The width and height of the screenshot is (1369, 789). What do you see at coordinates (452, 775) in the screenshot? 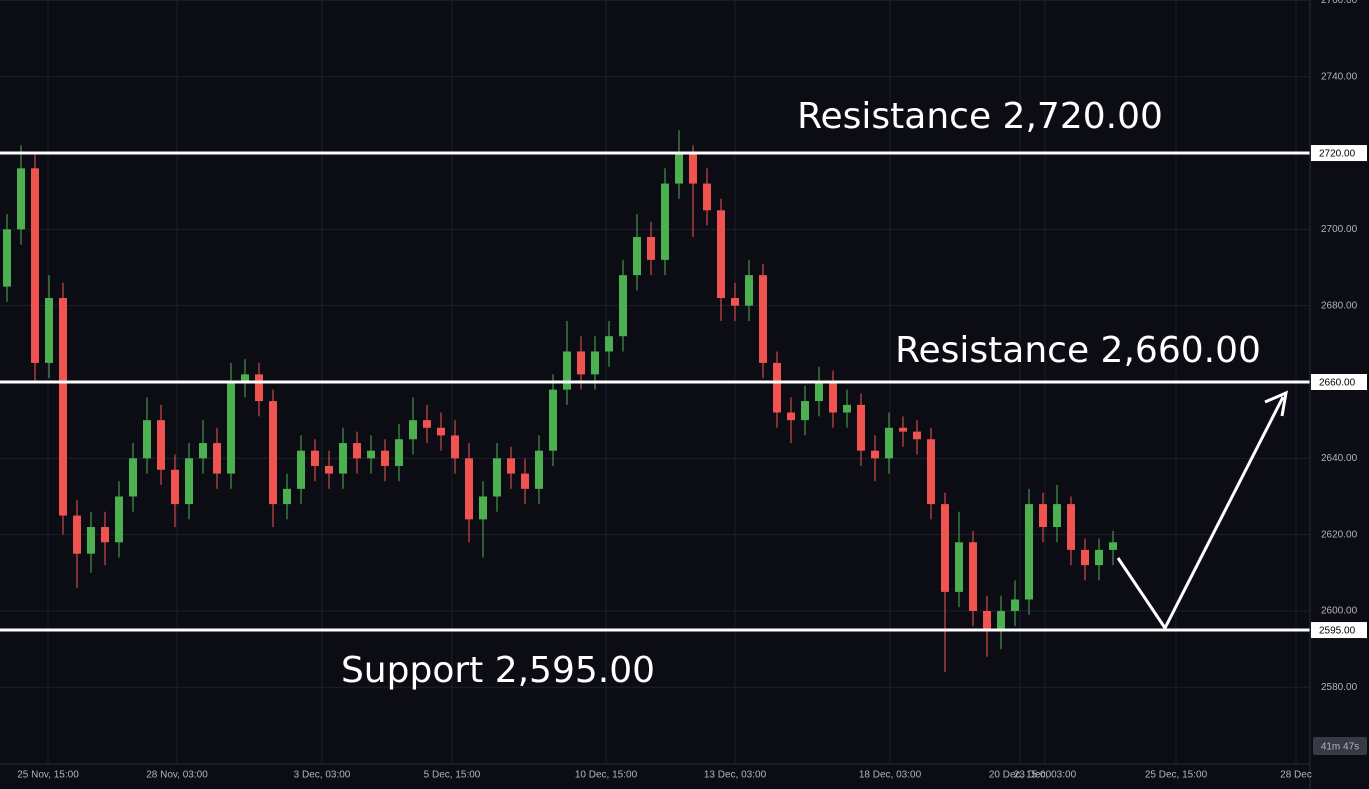
I see `x-tick-label: 5 Dec, 15:00` at bounding box center [452, 775].